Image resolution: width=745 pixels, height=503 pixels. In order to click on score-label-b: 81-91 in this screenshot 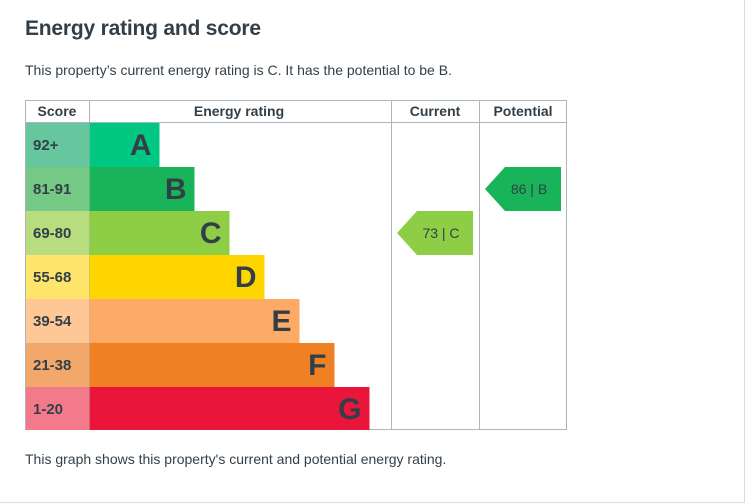, I will do `click(52, 189)`.